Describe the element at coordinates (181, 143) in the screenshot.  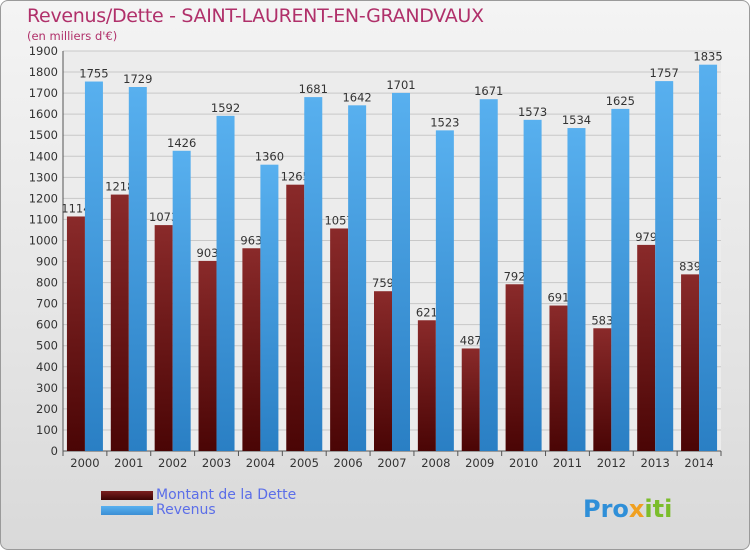
I see `value-label-revenus: 1426` at that location.